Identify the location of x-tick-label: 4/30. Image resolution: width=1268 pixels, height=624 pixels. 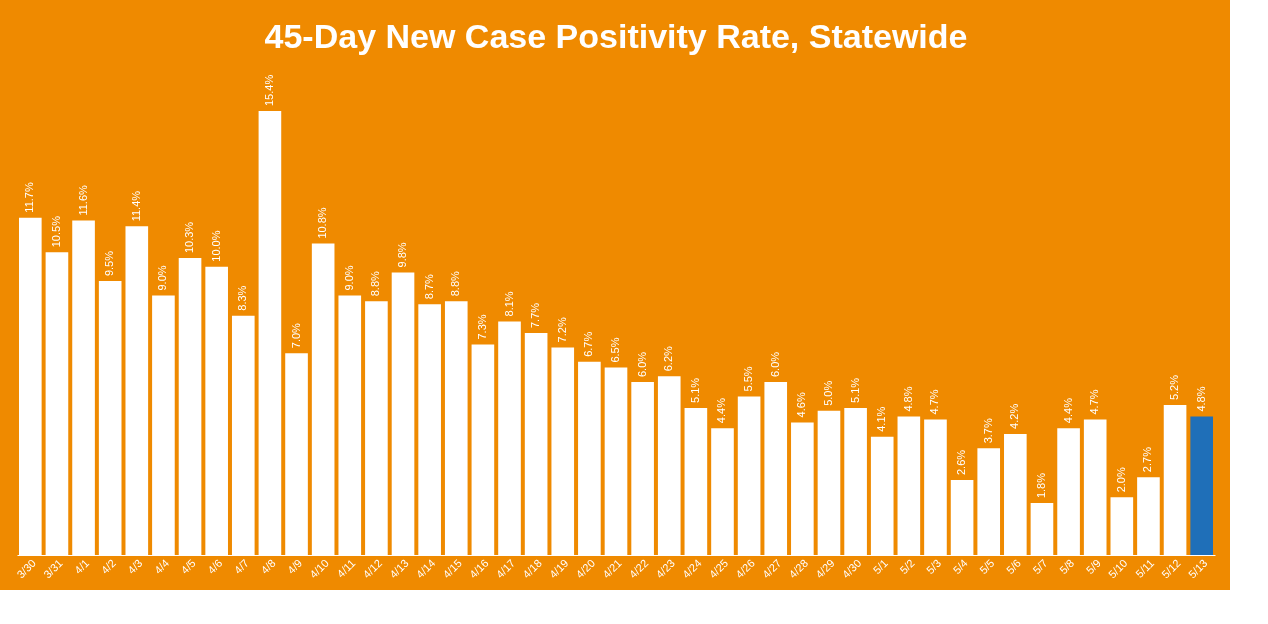
(851, 568).